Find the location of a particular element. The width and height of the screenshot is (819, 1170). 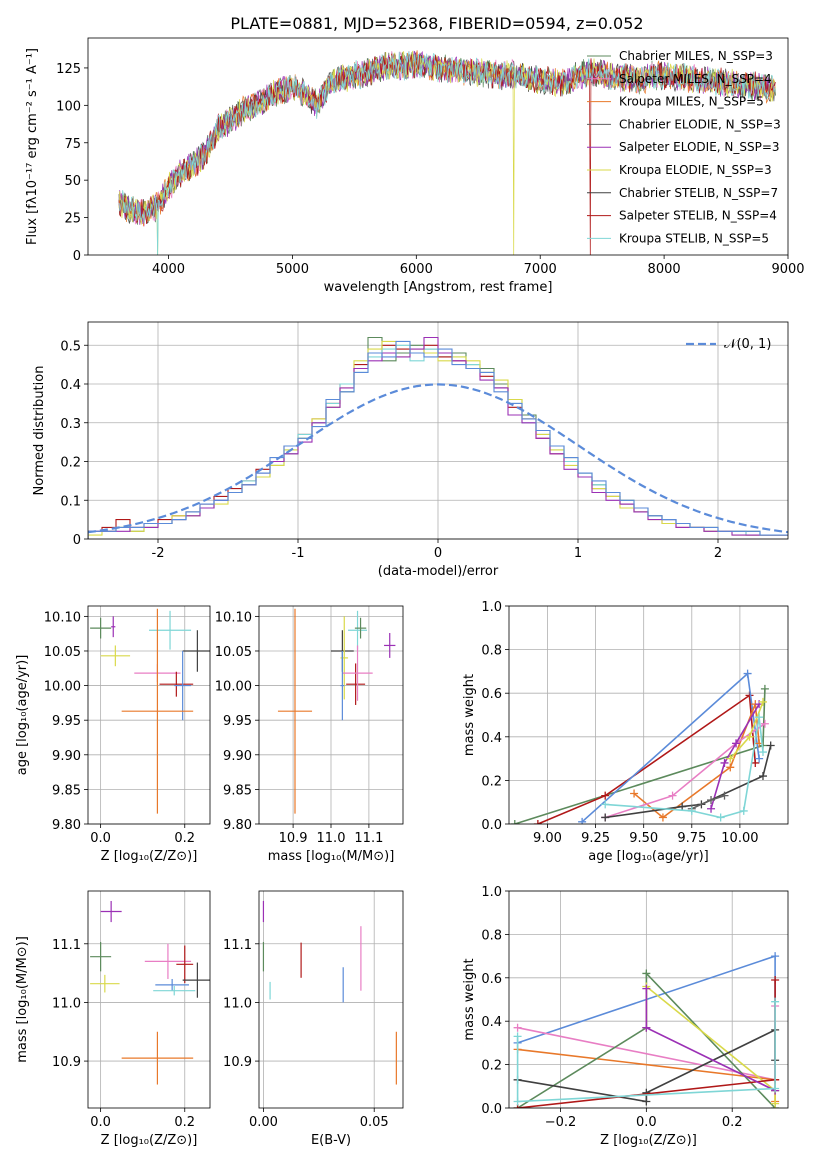

massweight_vs_age-x-tick-label: 9.00 is located at coordinates (547, 838).